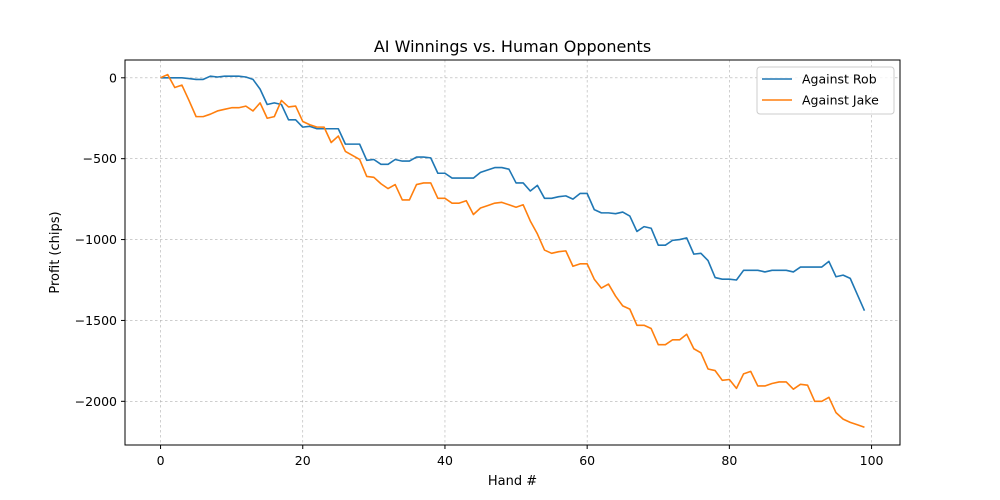  What do you see at coordinates (303, 460) in the screenshot?
I see `x-tick-label: 20` at bounding box center [303, 460].